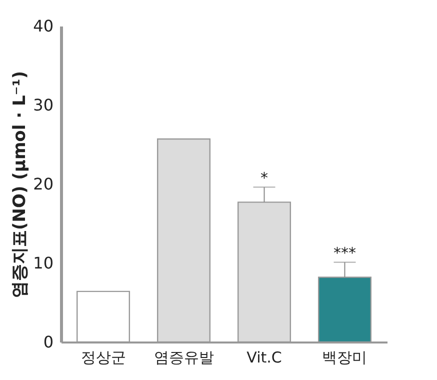 The width and height of the screenshot is (437, 380). I want to click on y-tick-label: 10, so click(43, 263).